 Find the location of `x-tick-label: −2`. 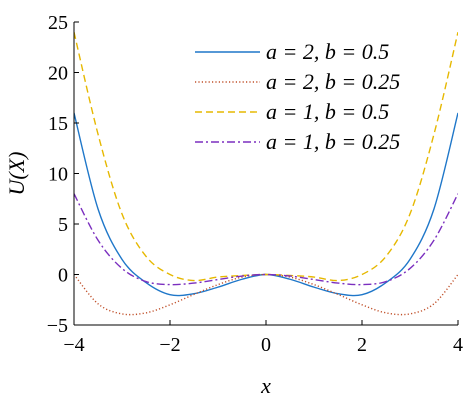

x-tick-label: −2 is located at coordinates (169, 345).